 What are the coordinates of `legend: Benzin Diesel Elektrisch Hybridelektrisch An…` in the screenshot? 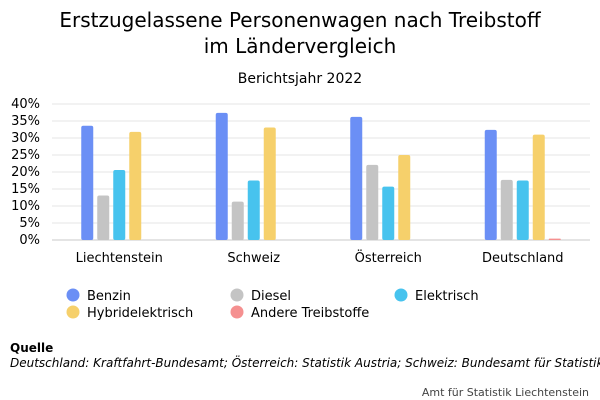 It's located at (272, 305).